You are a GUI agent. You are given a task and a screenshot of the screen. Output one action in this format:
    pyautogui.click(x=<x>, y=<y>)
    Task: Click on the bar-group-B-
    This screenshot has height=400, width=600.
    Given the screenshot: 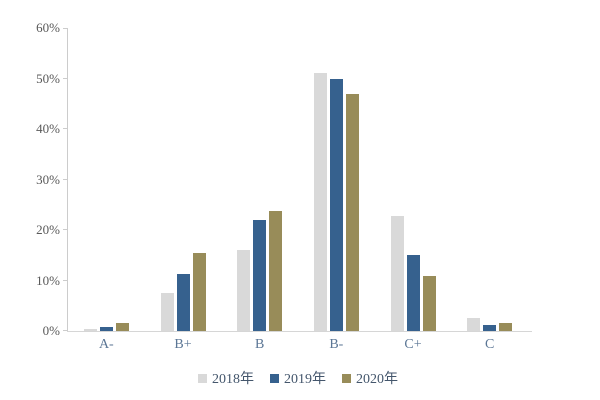 What is the action you would take?
    pyautogui.click(x=336, y=179)
    